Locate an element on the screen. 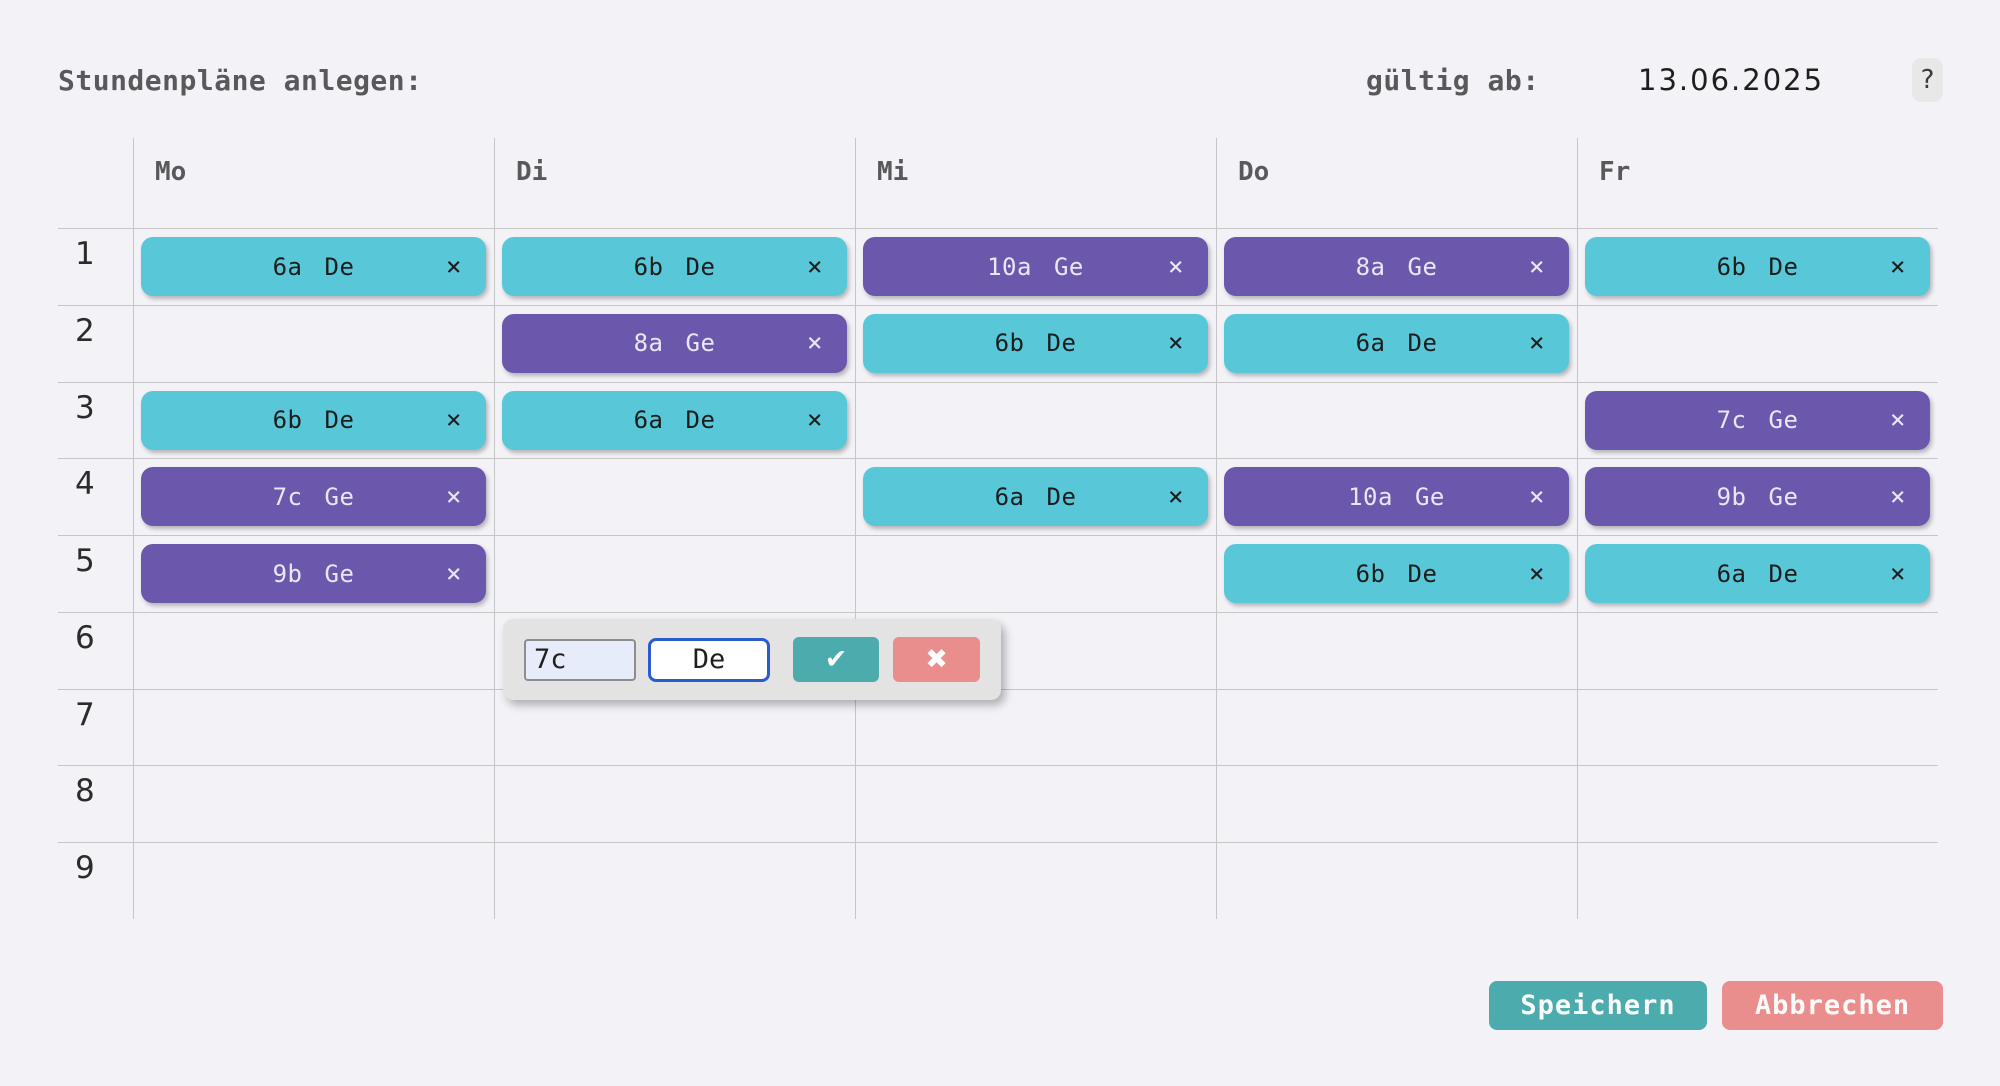 The width and height of the screenshot is (2000, 1086). subject-input is located at coordinates (709, 659).